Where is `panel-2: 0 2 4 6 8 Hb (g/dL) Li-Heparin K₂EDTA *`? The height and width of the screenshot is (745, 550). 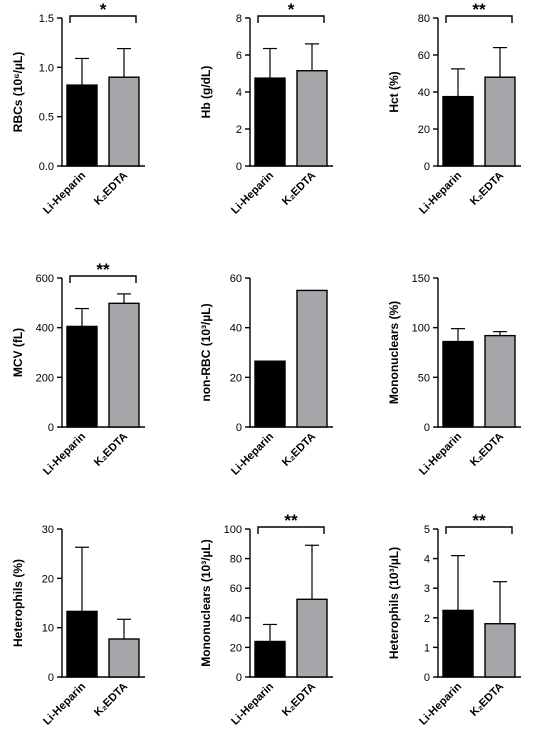 panel-2: 0 2 4 6 8 Hb (g/dL) Li-Heparin K₂EDTA * is located at coordinates (266, 108).